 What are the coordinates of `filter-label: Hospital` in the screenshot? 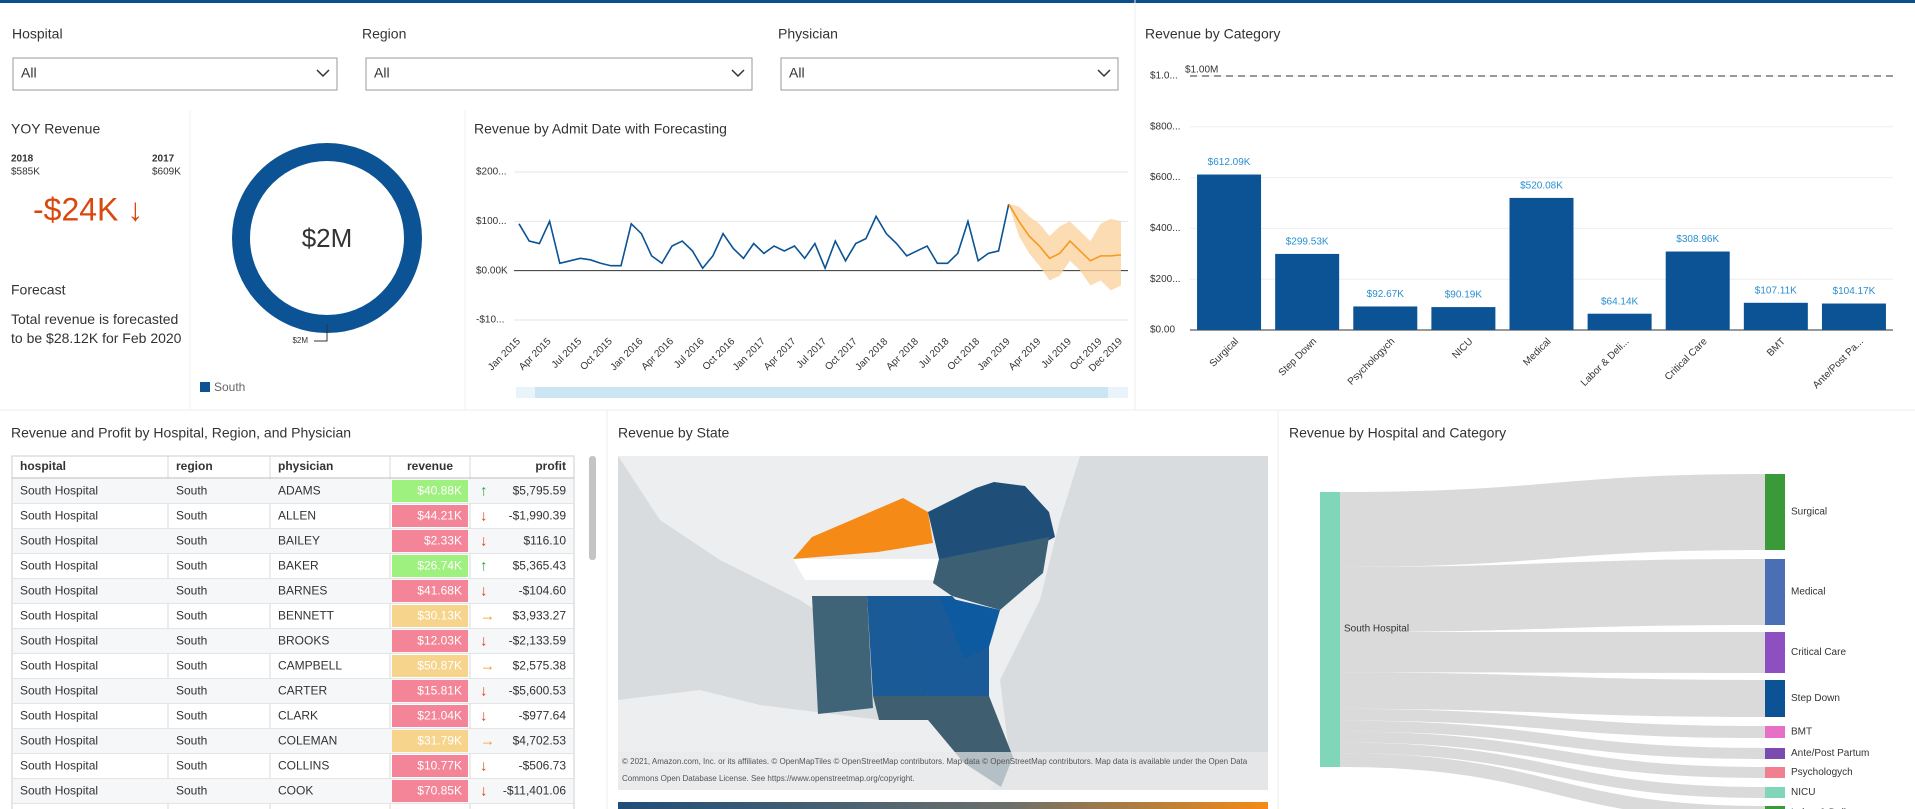 It's located at (37, 34).